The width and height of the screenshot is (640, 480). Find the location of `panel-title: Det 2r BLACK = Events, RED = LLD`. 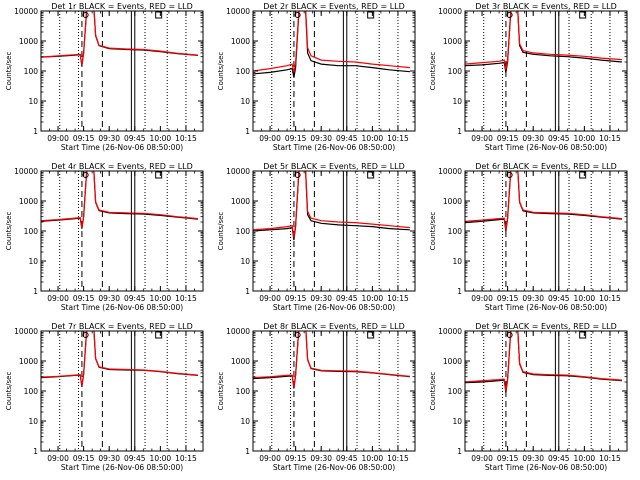

panel-title: Det 2r BLACK = Events, RED = LLD is located at coordinates (334, 6).